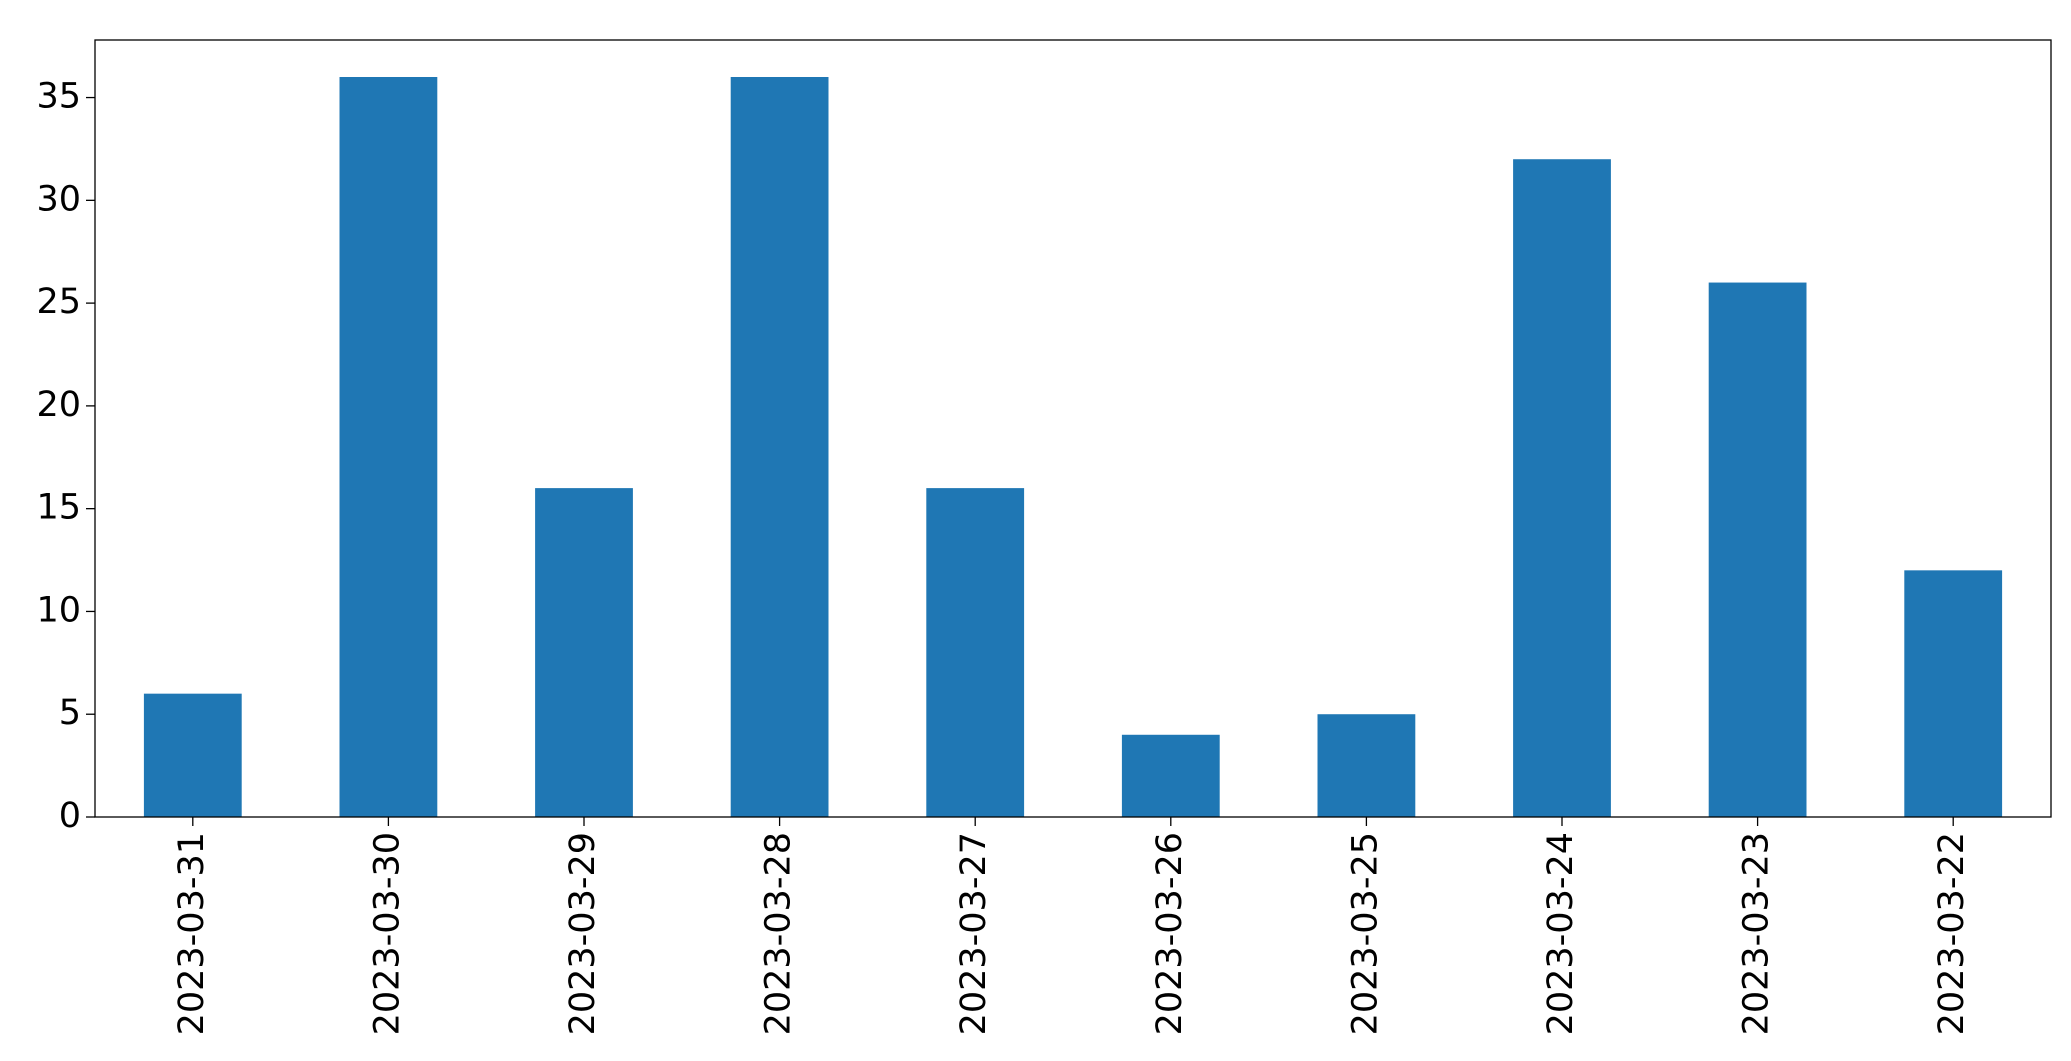 Image resolution: width=2071 pixels, height=1061 pixels. What do you see at coordinates (387, 933) in the screenshot?
I see `x-tick-label: 2023-03-30` at bounding box center [387, 933].